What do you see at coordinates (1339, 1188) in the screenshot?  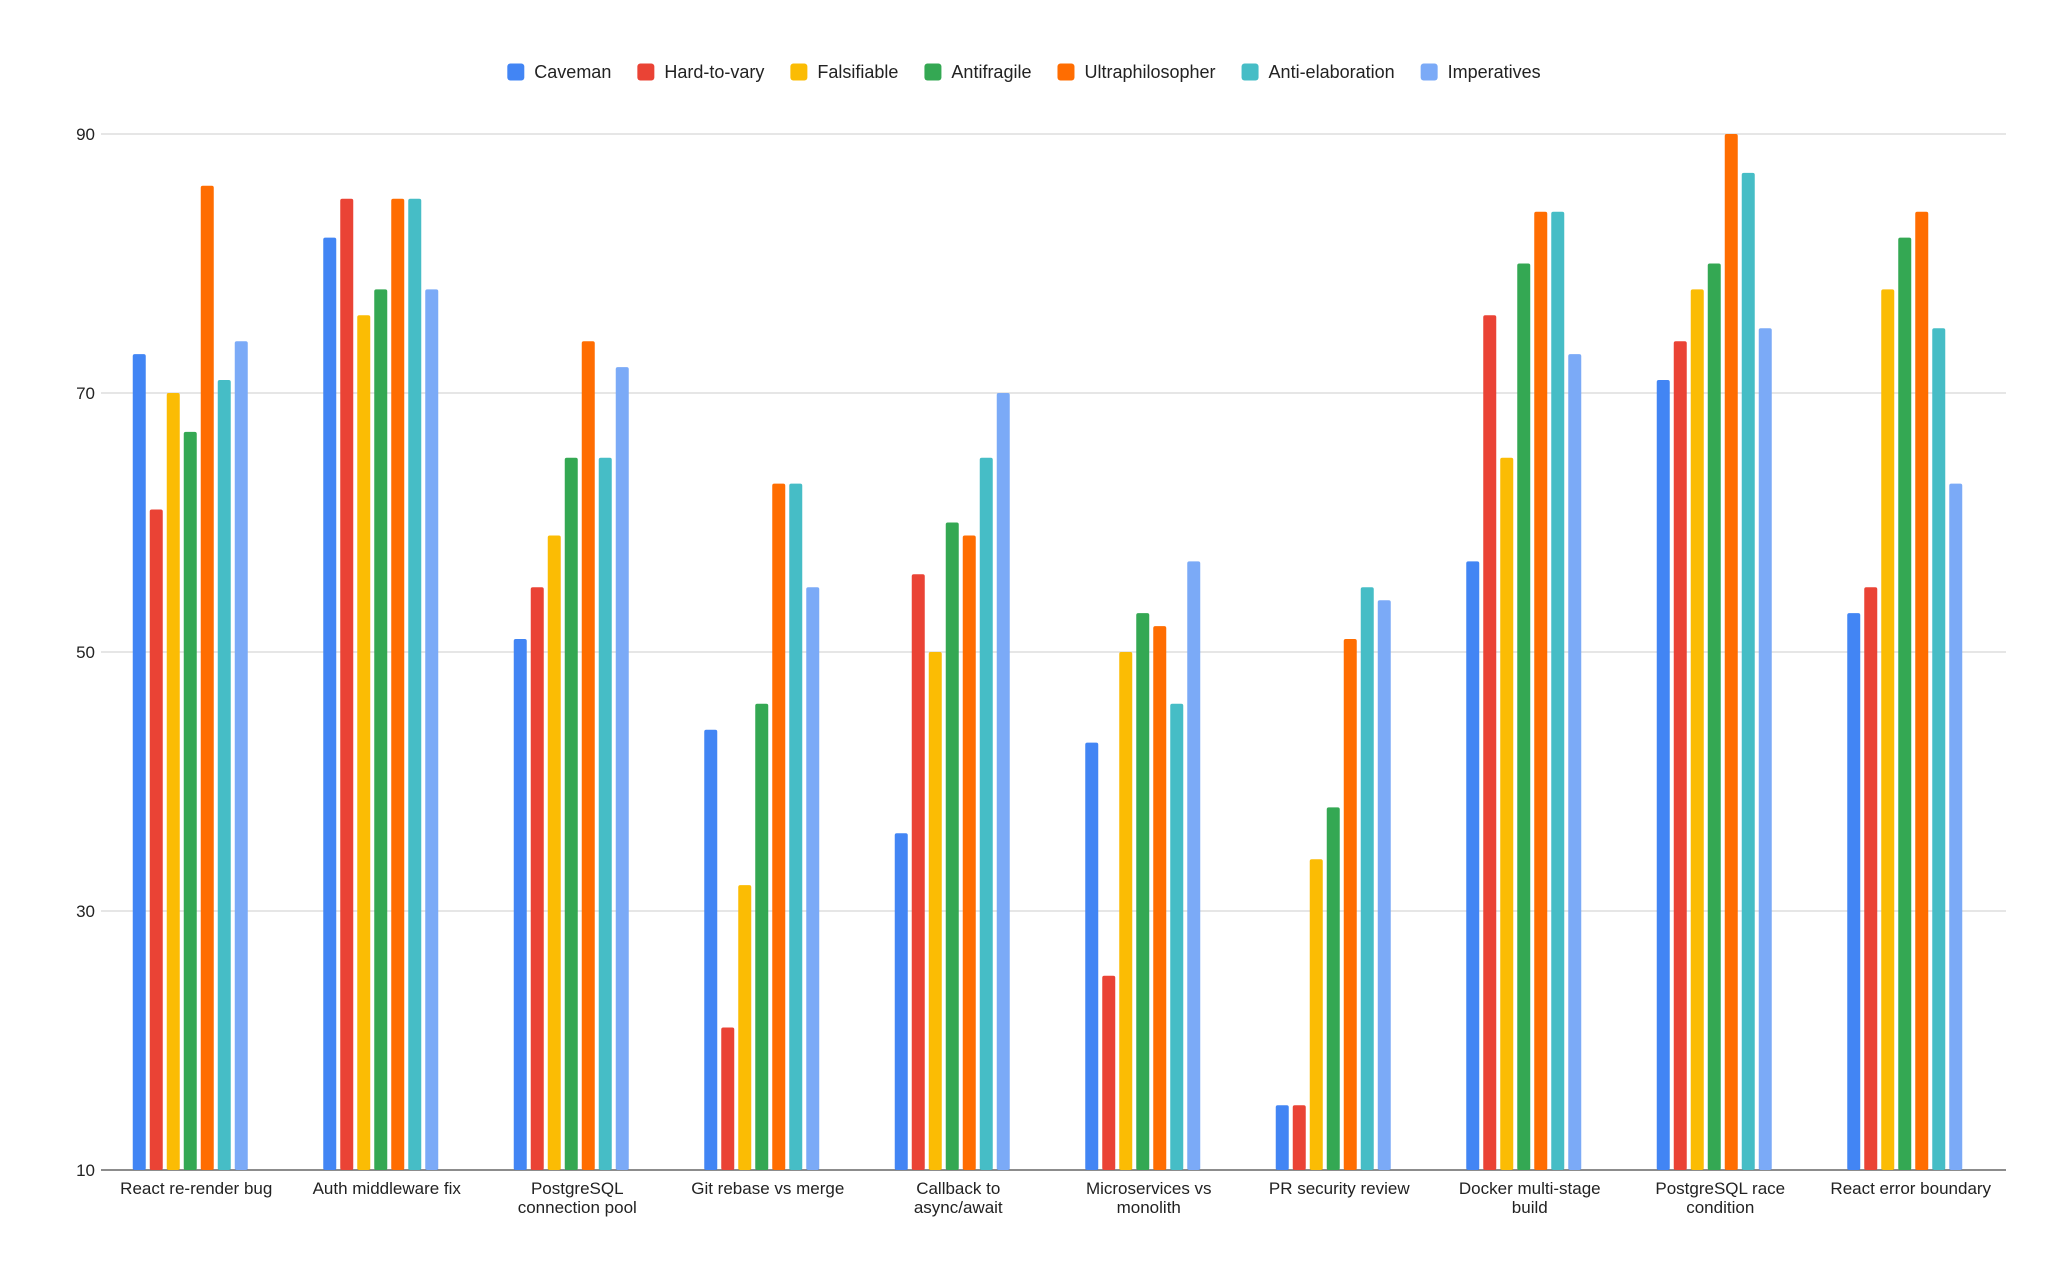 I see `x-tick-label: PR security review` at bounding box center [1339, 1188].